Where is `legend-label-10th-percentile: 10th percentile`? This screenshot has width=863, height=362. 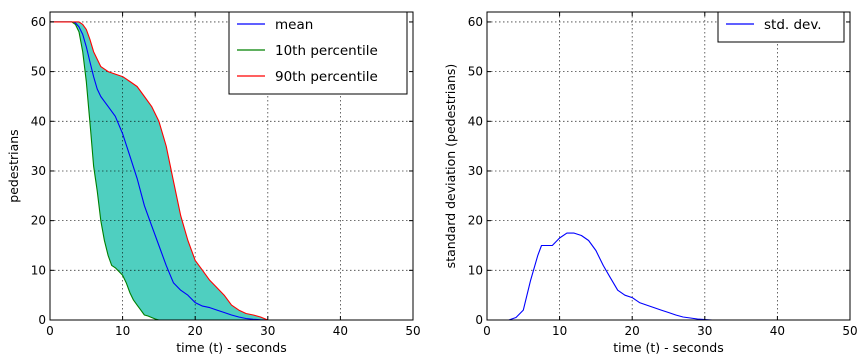
legend-label-10th-percentile: 10th percentile is located at coordinates (326, 51).